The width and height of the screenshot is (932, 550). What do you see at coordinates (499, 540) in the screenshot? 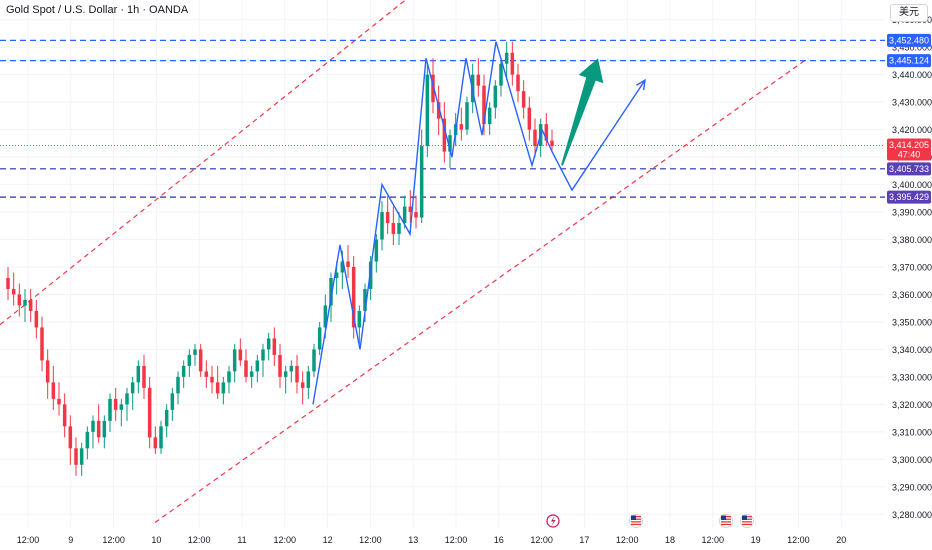
I see `x-tick-label: 16` at bounding box center [499, 540].